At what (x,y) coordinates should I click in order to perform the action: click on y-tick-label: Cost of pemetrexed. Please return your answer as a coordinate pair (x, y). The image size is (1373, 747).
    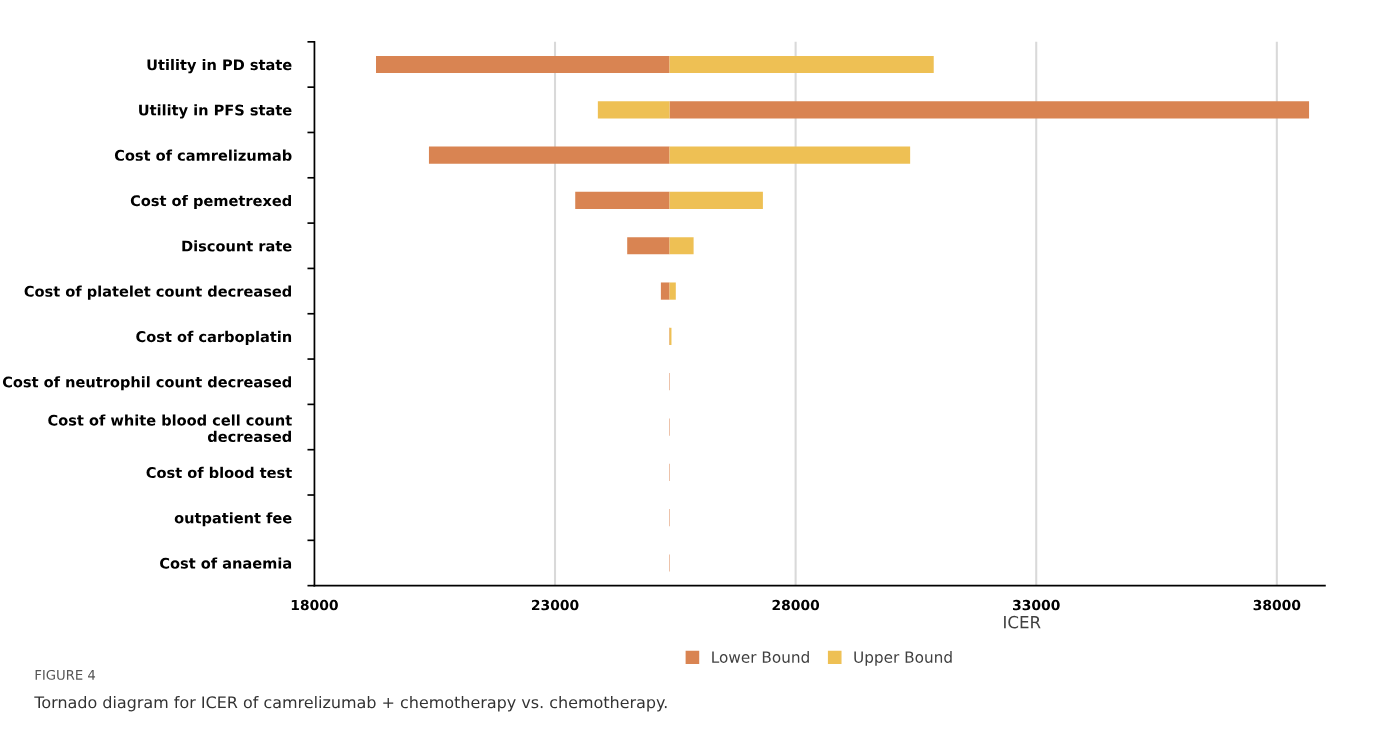
    Looking at the image, I should click on (210, 202).